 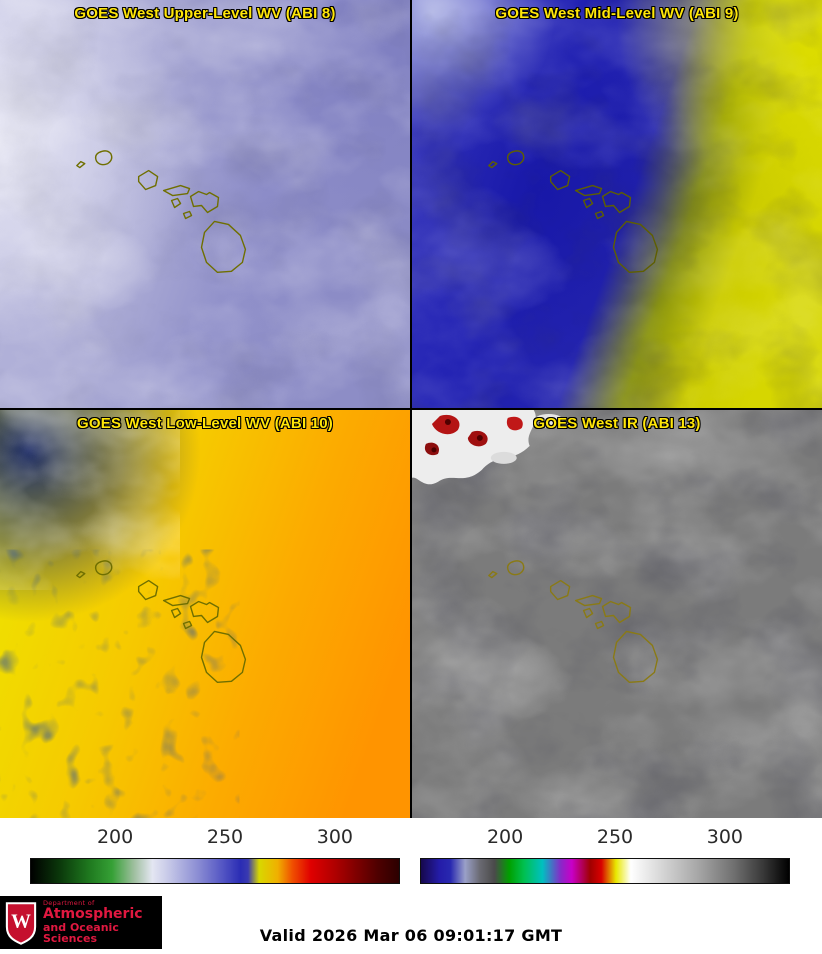 I want to click on crest-letter: W, so click(x=21, y=921).